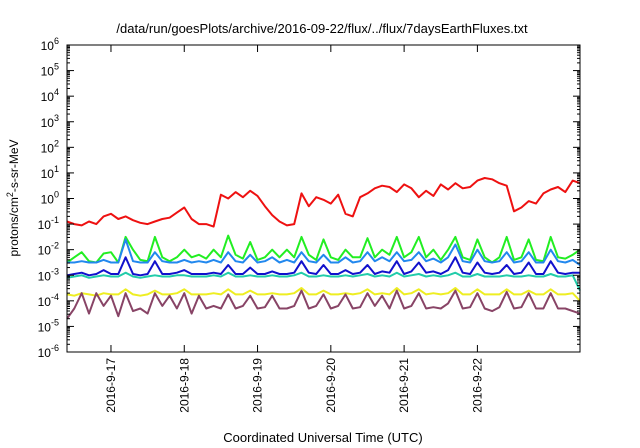 The height and width of the screenshot is (448, 640). Describe the element at coordinates (477, 385) in the screenshot. I see `x-tick-label: 2016-9-22` at that location.